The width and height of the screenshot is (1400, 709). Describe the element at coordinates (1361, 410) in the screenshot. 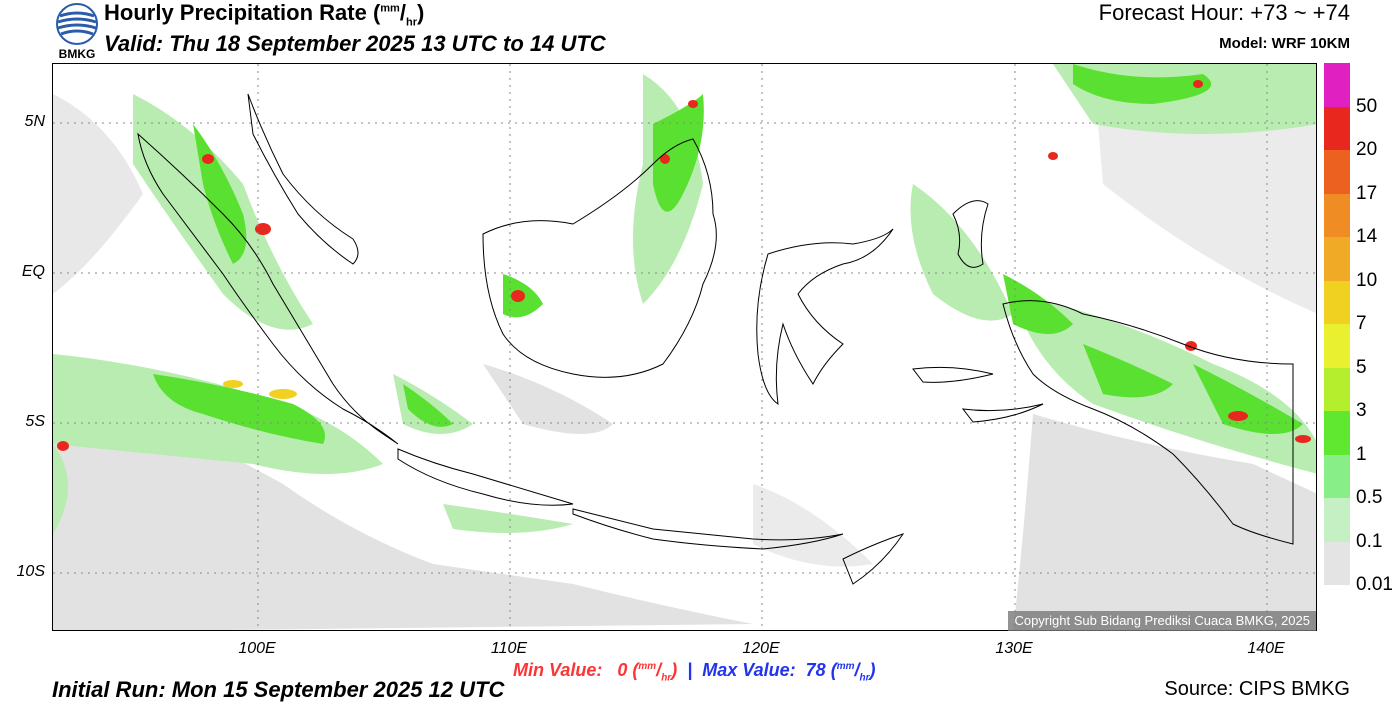

I see `colorbar-label: 3` at that location.